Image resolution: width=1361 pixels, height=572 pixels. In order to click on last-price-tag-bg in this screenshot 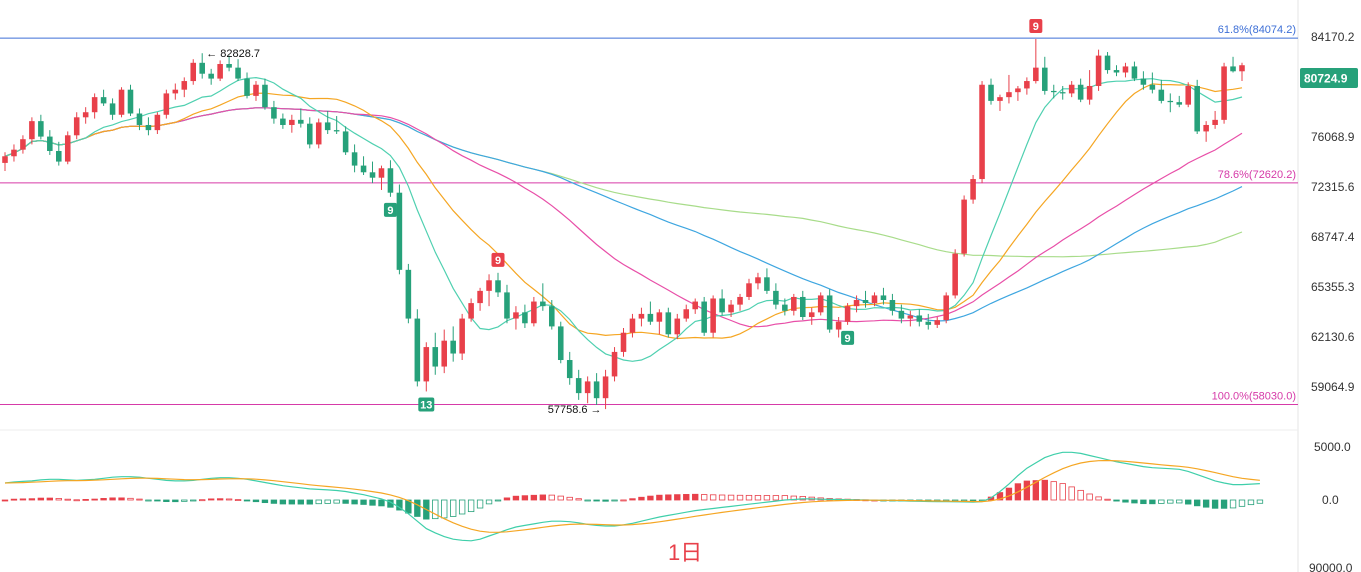, I will do `click(1329, 78)`.